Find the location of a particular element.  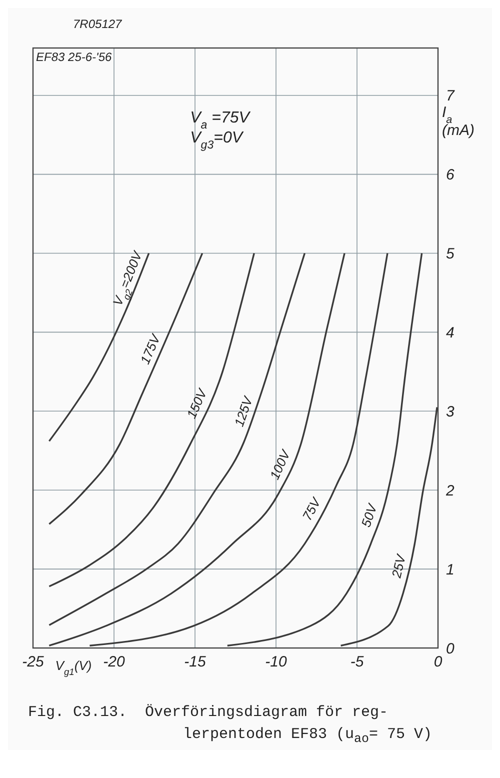

text: 50V is located at coordinates (369, 515).